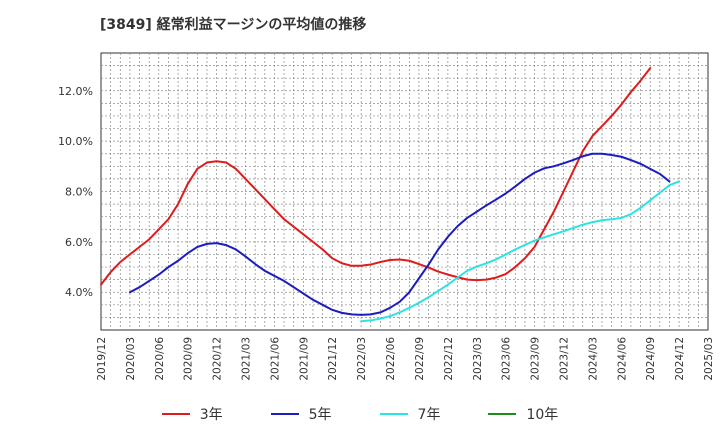 Image resolution: width=720 pixels, height=440 pixels. What do you see at coordinates (102, 359) in the screenshot?
I see `x-tick-label: 2019/12` at bounding box center [102, 359].